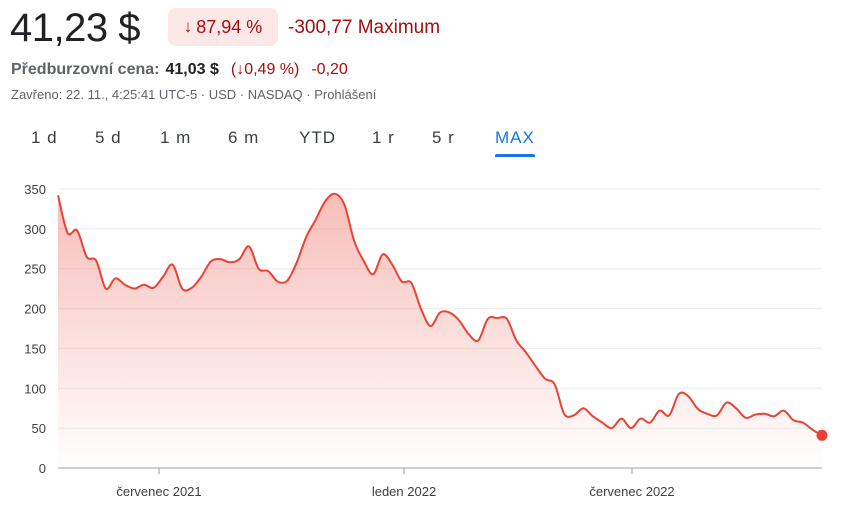 The width and height of the screenshot is (853, 505). What do you see at coordinates (404, 491) in the screenshot?
I see `x-tick-label: leden 2022` at bounding box center [404, 491].